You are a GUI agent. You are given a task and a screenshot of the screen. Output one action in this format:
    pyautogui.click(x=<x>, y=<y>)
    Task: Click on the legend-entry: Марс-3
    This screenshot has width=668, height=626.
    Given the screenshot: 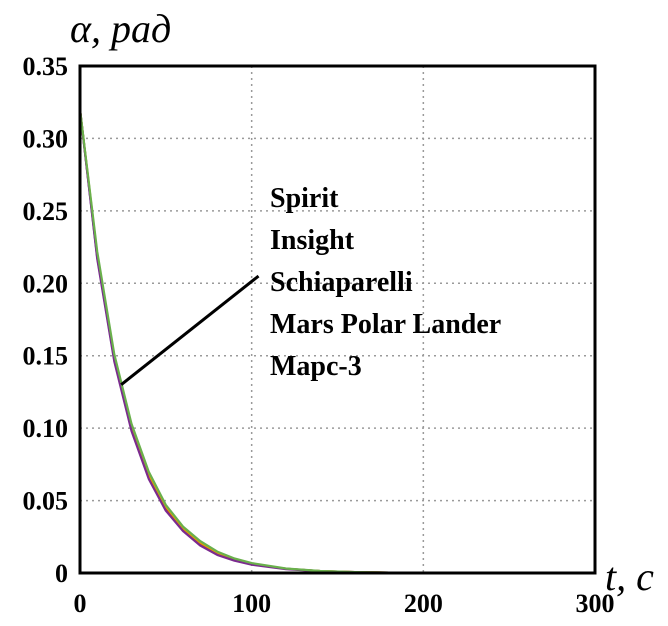 What is the action you would take?
    pyautogui.click(x=316, y=366)
    